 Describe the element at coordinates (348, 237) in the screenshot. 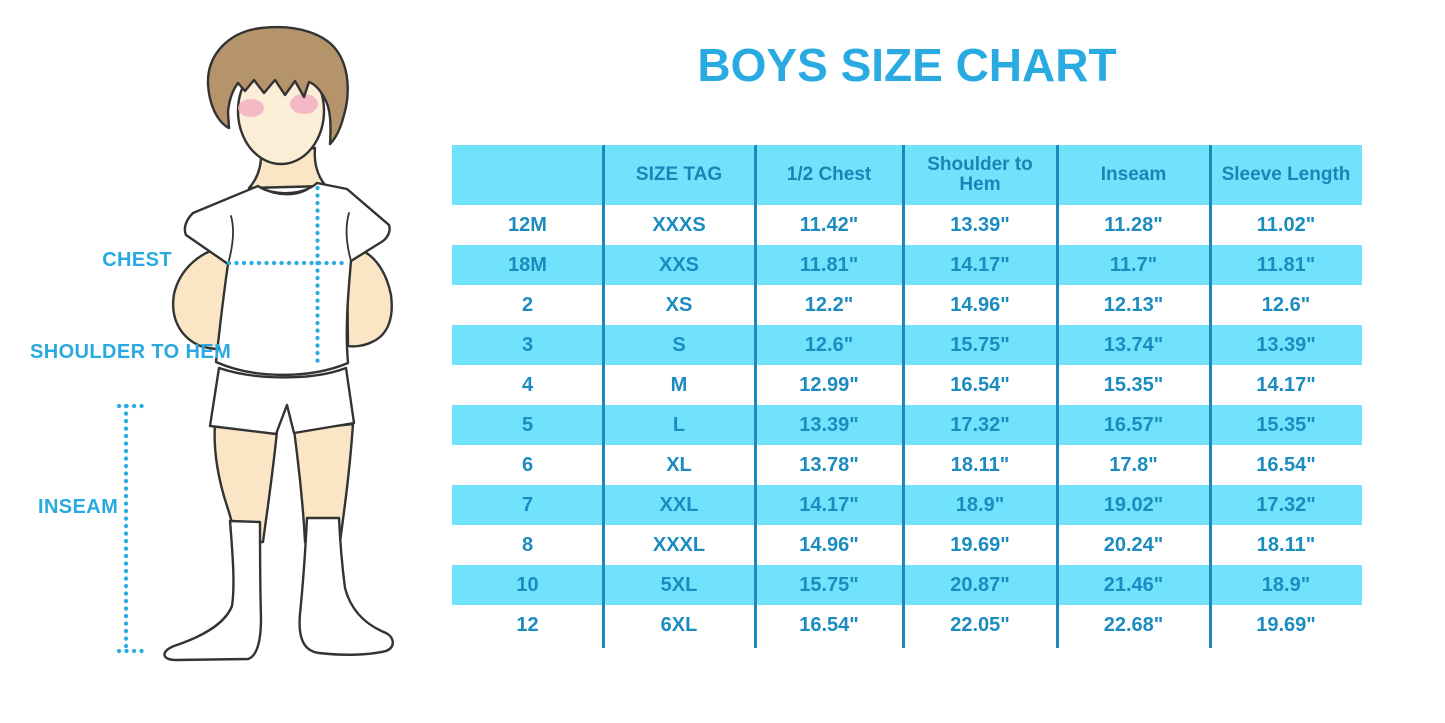

I see `right-armhole-seam` at that location.